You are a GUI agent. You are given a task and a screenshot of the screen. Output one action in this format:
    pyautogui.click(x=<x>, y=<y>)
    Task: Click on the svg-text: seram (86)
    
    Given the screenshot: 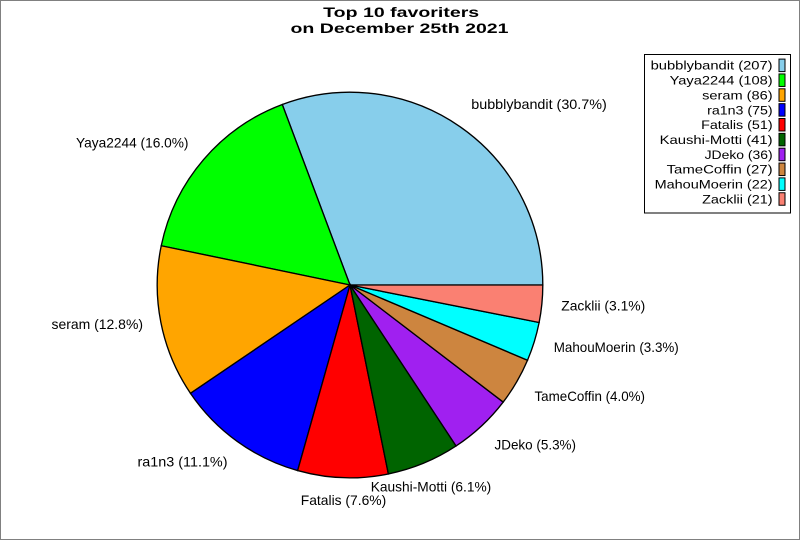 What is the action you would take?
    pyautogui.click(x=737, y=95)
    